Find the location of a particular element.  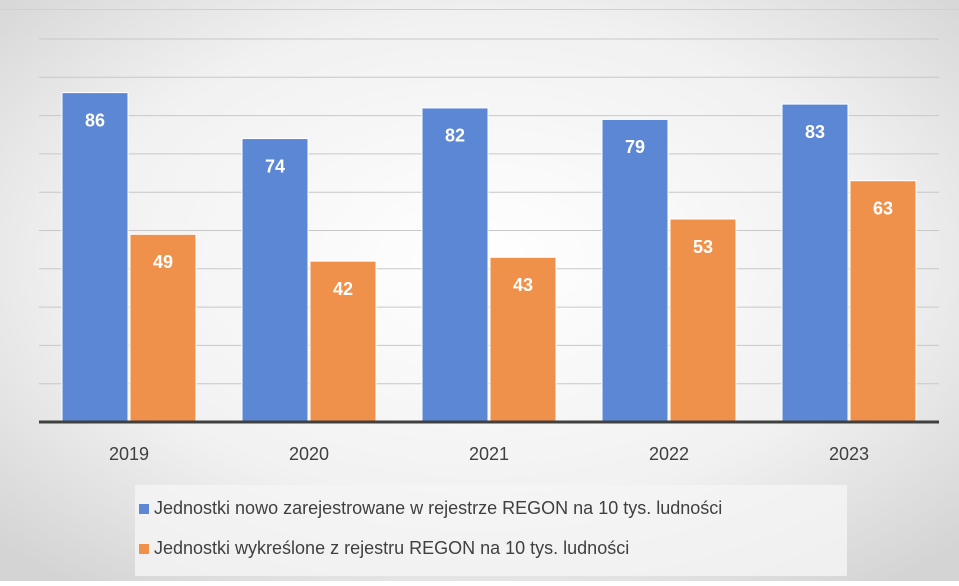

x-tick-label: 2020 is located at coordinates (309, 454).